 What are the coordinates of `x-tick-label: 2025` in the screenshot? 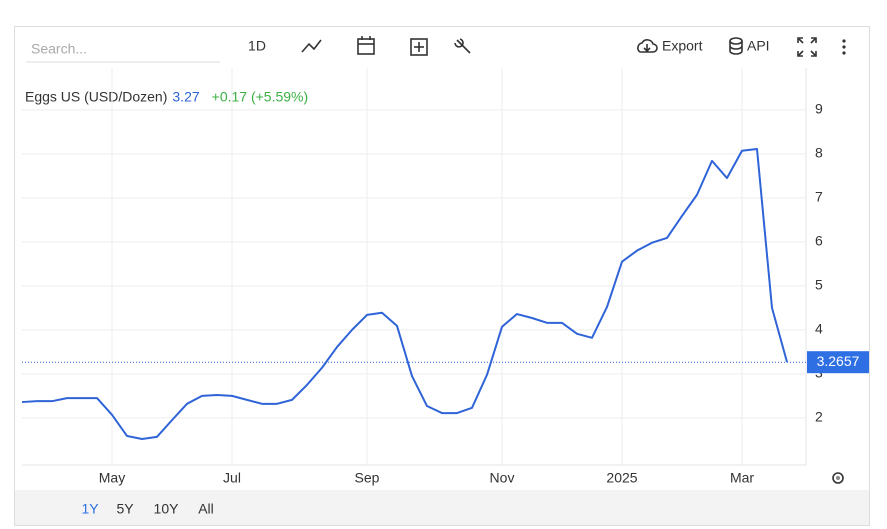 It's located at (621, 478).